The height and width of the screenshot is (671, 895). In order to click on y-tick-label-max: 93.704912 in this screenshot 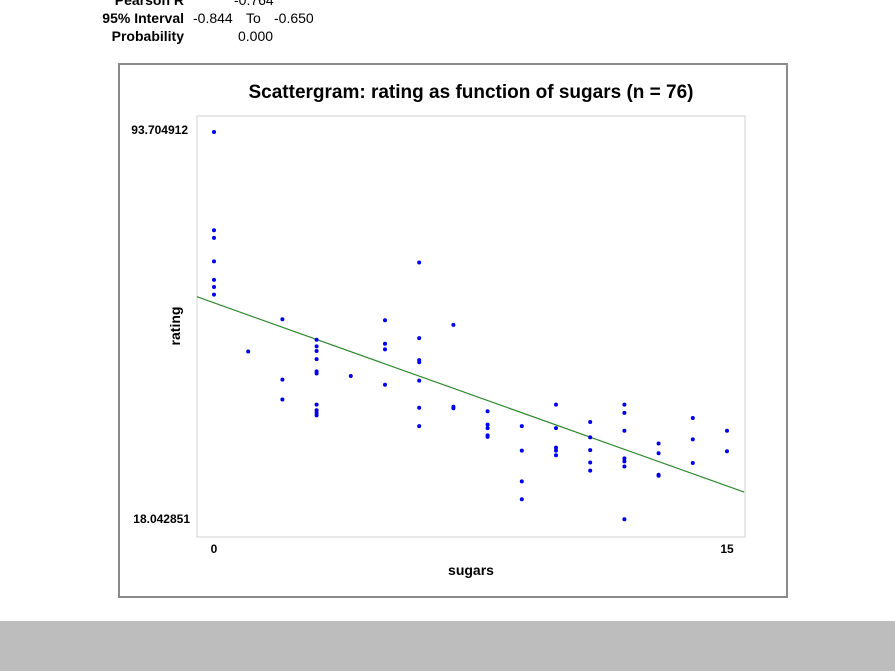, I will do `click(159, 130)`.